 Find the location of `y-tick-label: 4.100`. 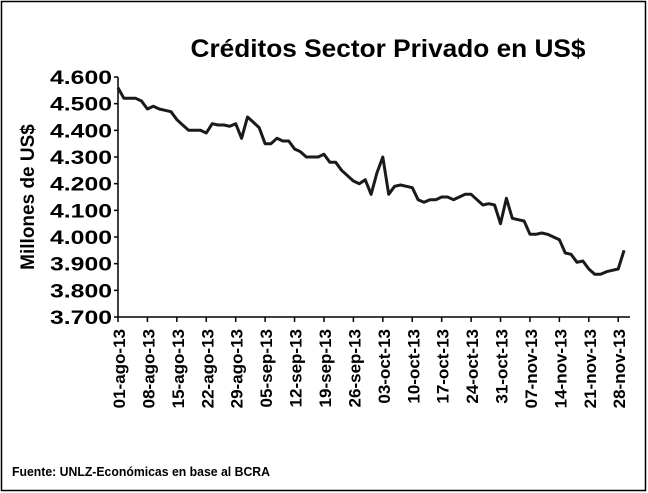

y-tick-label: 4.100 is located at coordinates (81, 211).